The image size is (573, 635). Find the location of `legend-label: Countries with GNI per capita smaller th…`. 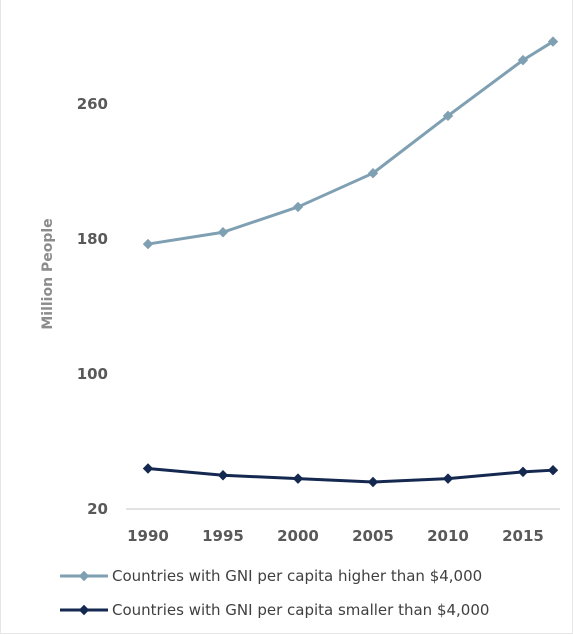

legend-label: Countries with GNI per capita smaller th… is located at coordinates (300, 610).